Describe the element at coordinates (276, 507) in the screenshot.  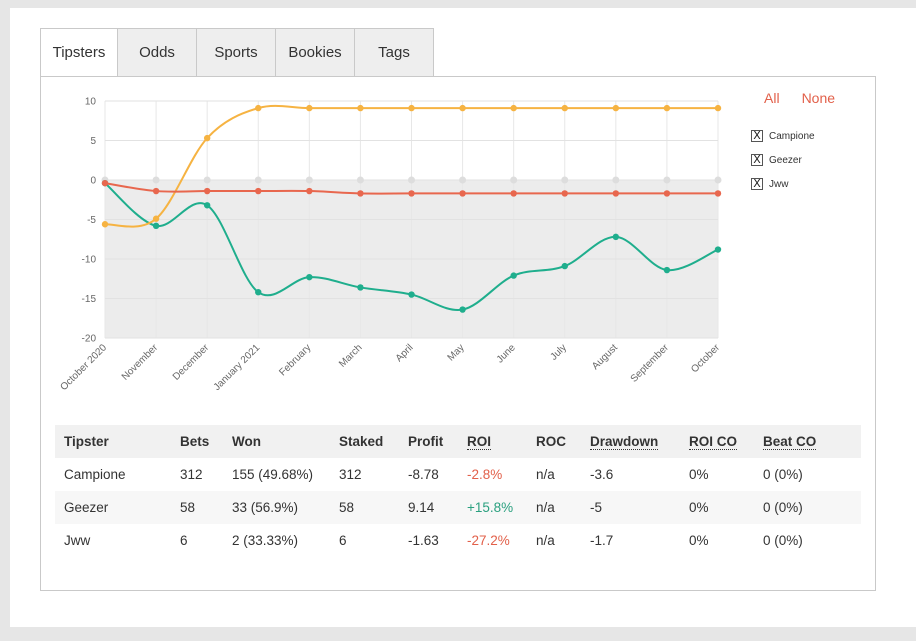
I see `cell-won: 33 (56.9%)` at that location.